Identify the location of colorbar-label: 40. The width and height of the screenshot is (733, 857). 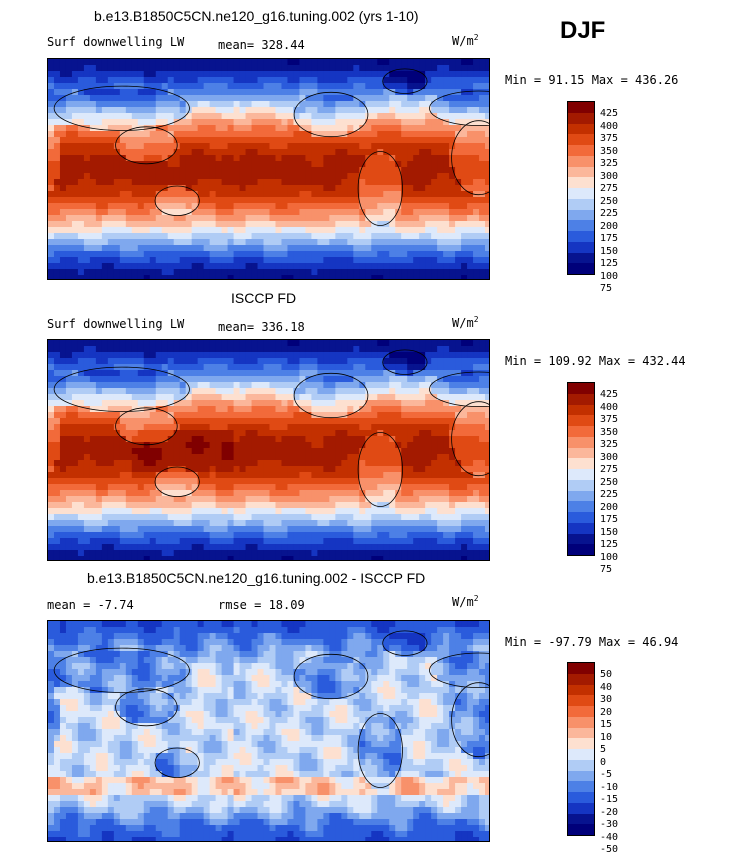
(606, 687).